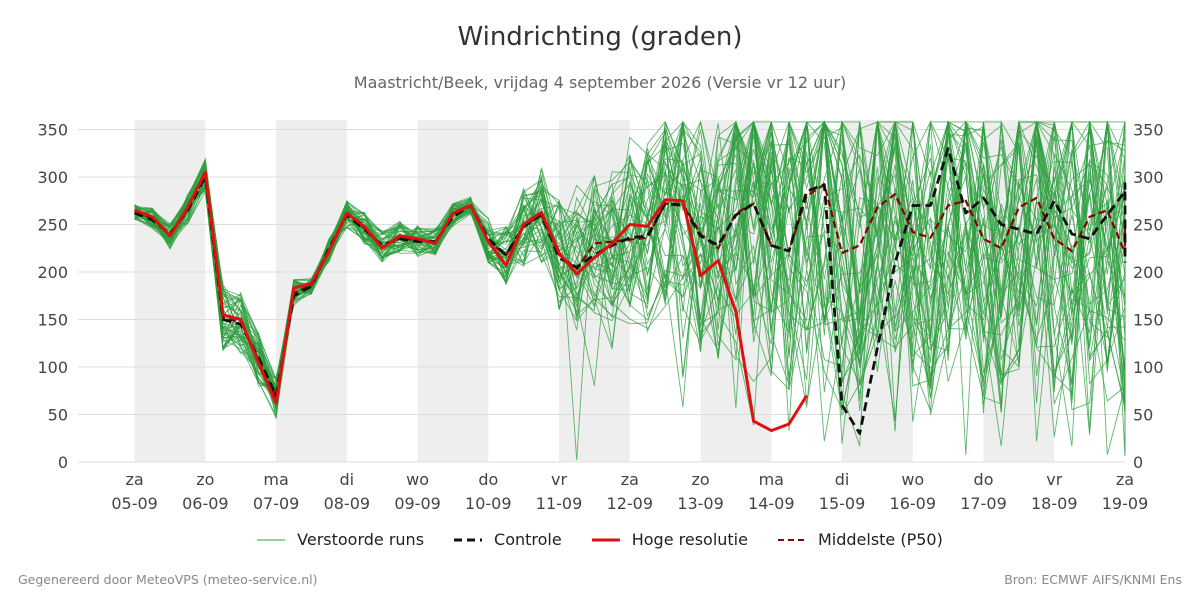 This screenshot has height=600, width=1200. I want to click on y-tick-left-250: 250, so click(52, 225).